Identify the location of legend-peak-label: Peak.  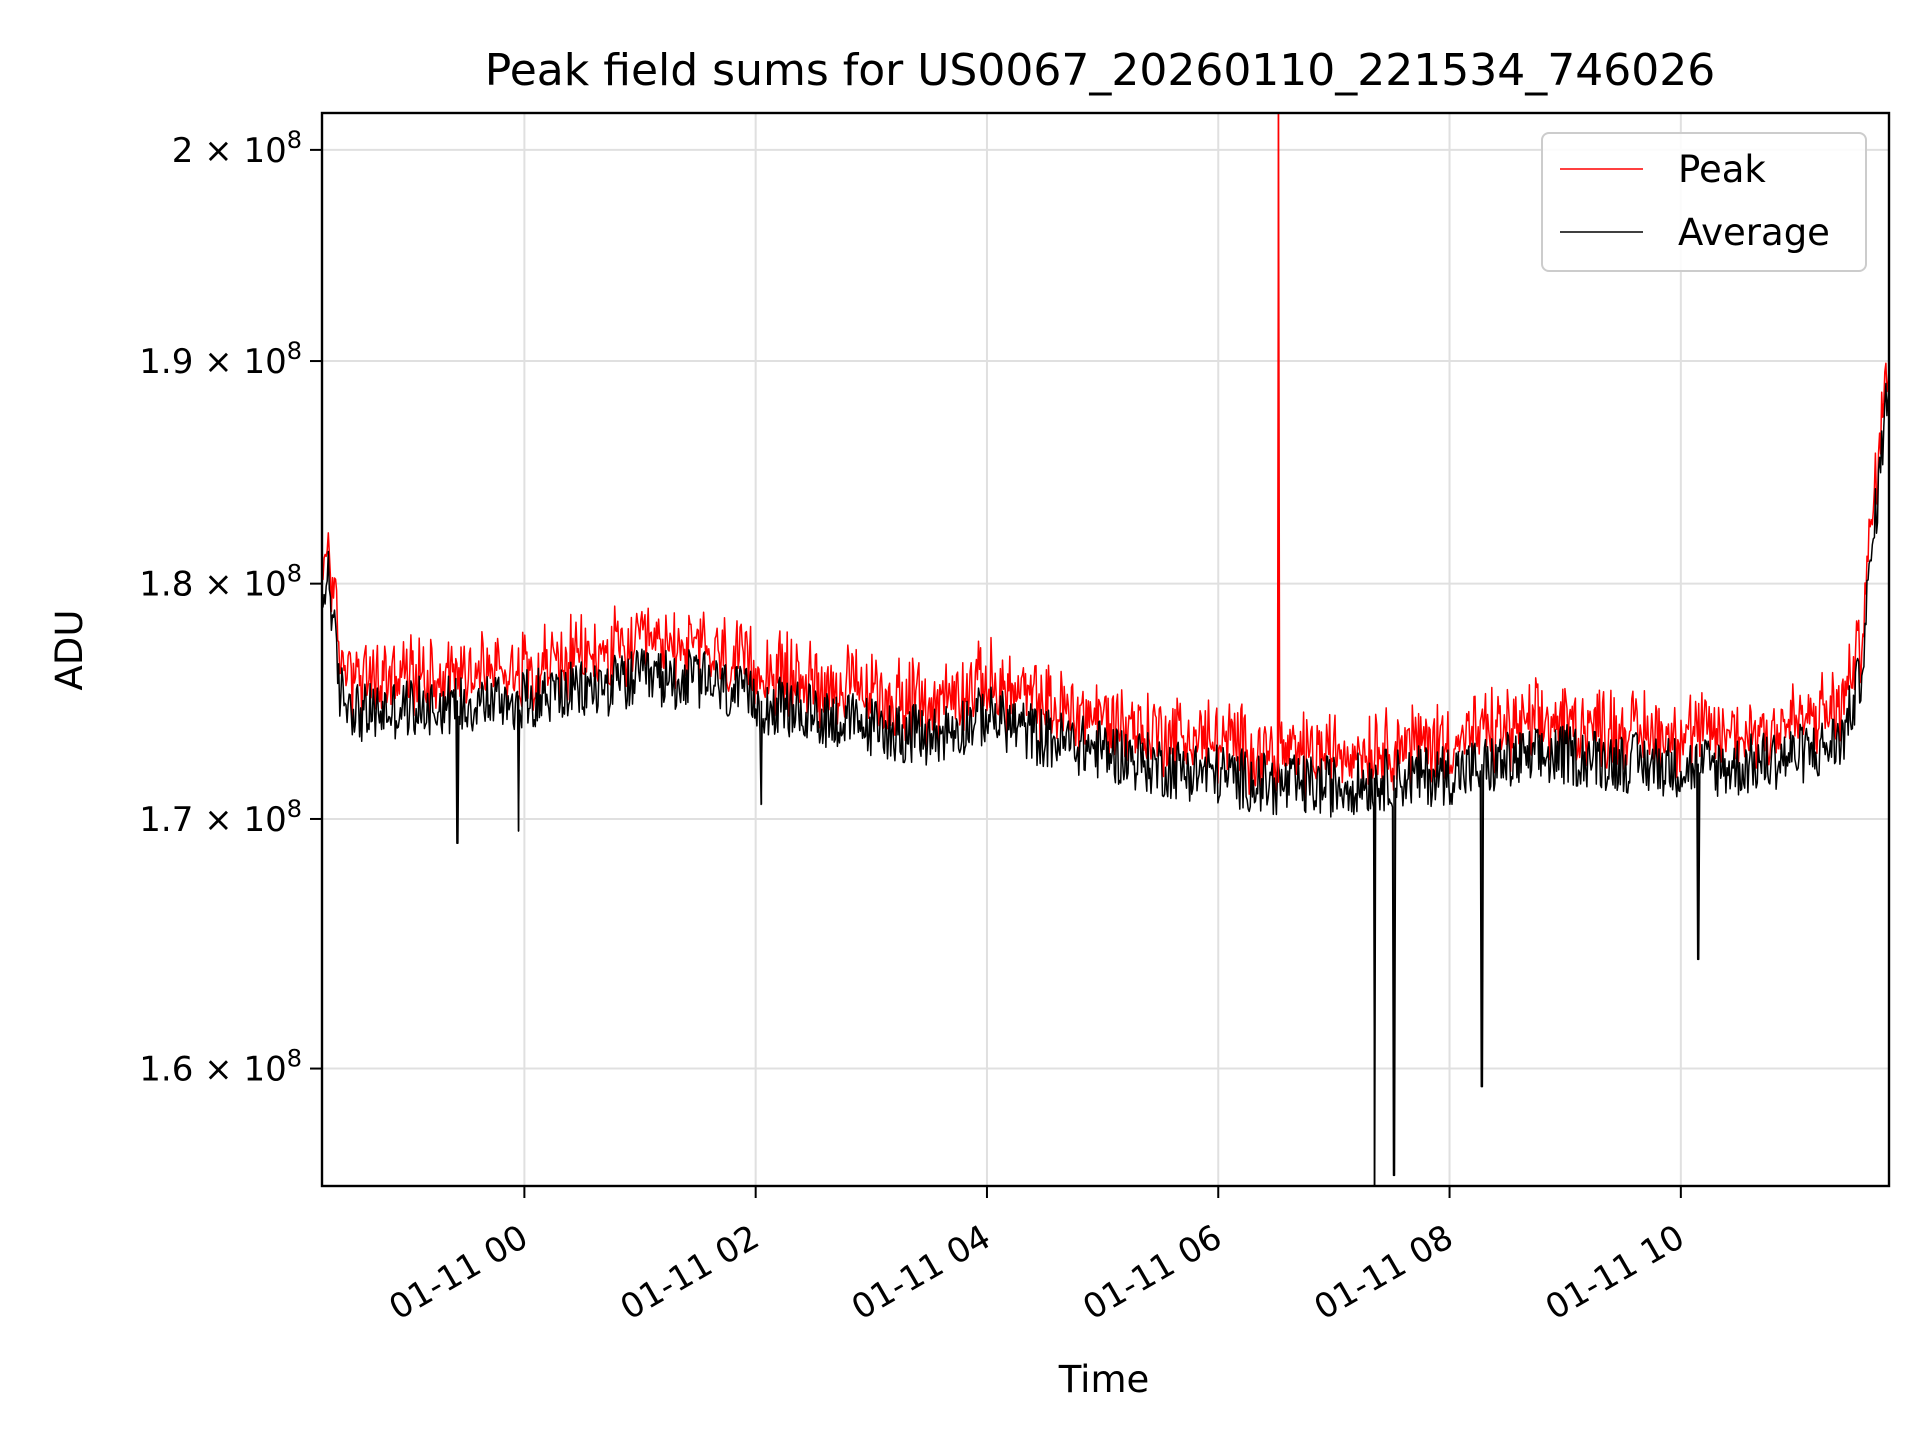
(1722, 169).